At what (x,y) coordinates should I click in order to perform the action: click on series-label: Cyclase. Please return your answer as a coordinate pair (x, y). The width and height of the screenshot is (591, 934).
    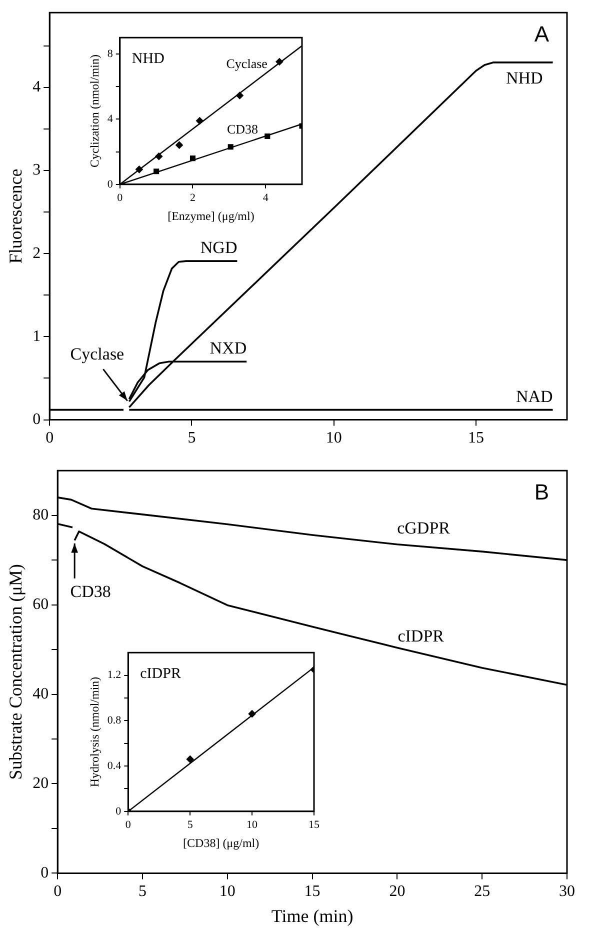
    Looking at the image, I should click on (247, 64).